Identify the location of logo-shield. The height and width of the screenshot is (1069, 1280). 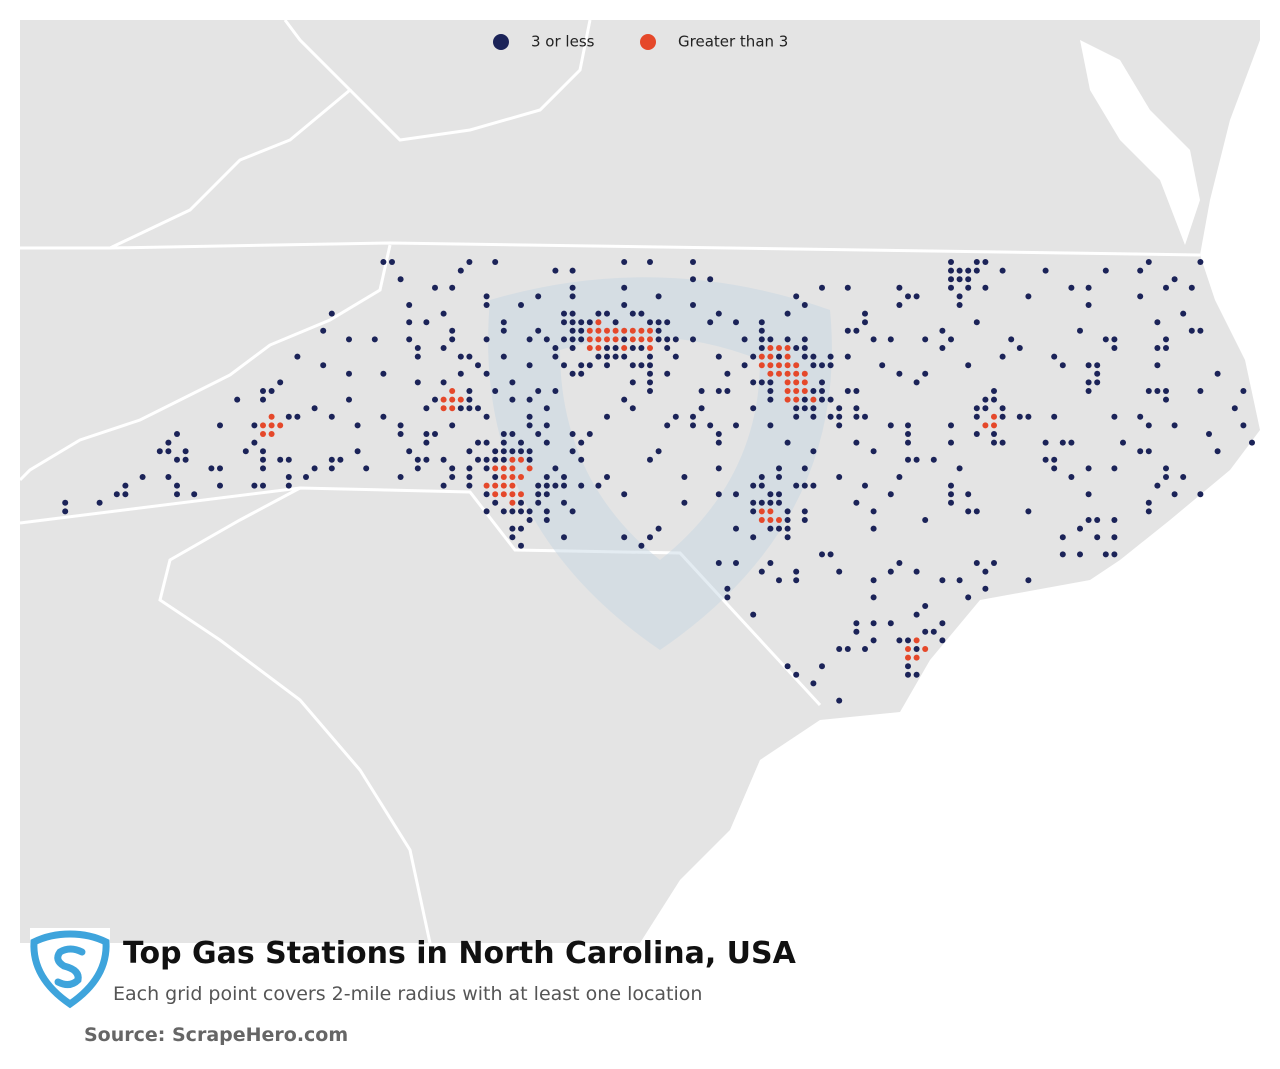
(70, 969).